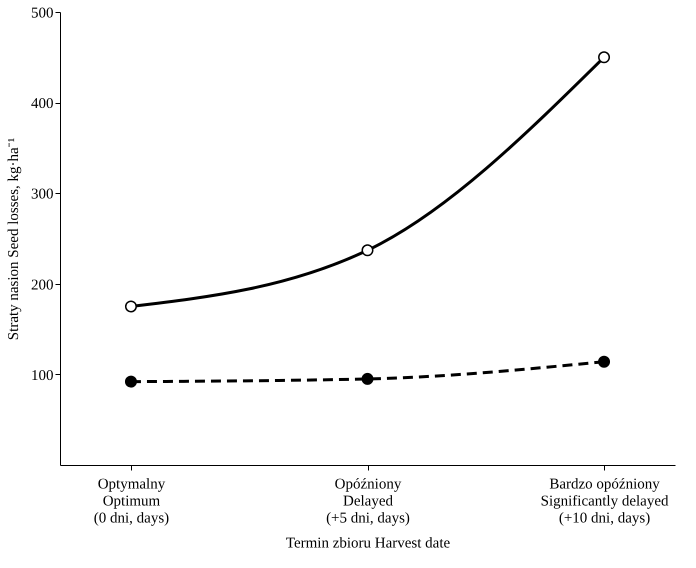  I want to click on y-axis-title: Straty nasion Seed losses, kg·ha⁻¹, so click(14, 239).